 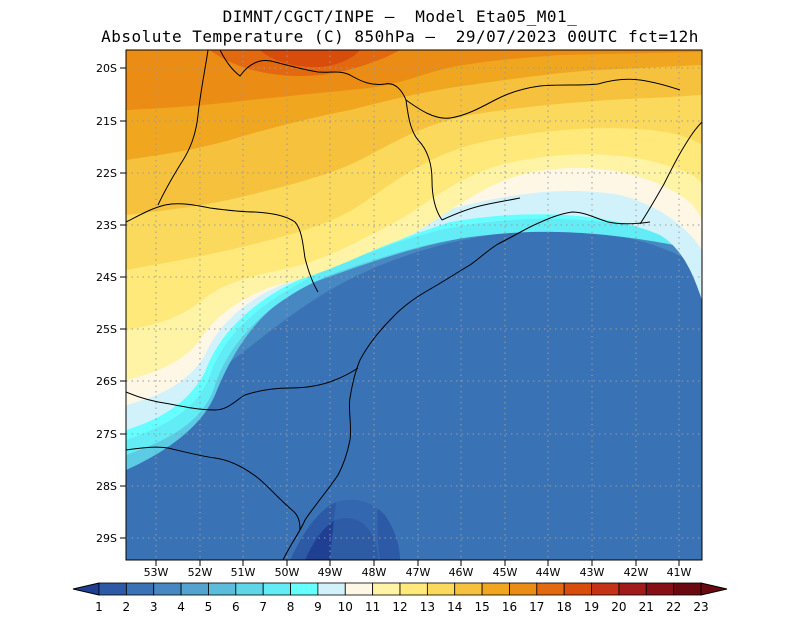 What do you see at coordinates (481, 607) in the screenshot?
I see `colorbar-label: 15` at bounding box center [481, 607].